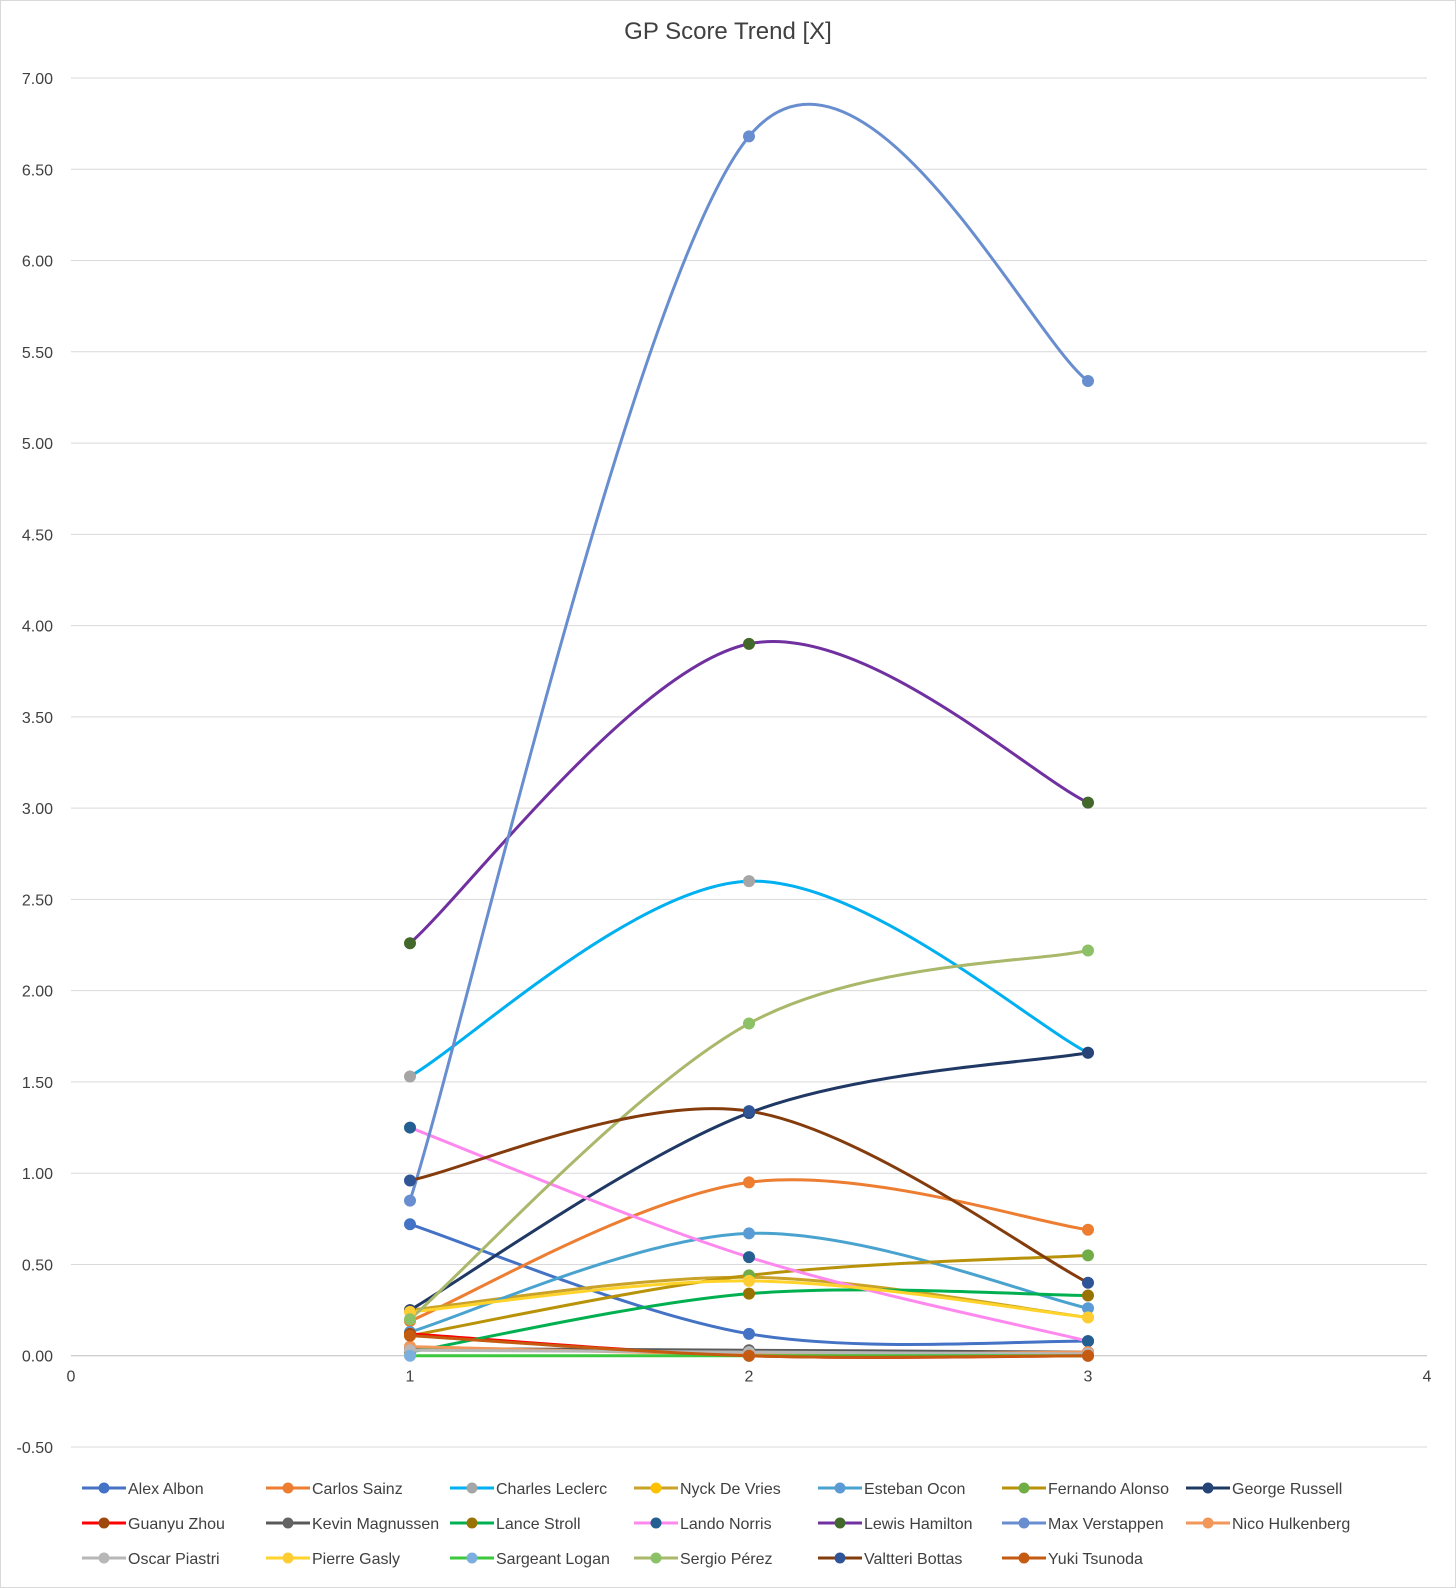 This screenshot has width=1456, height=1588. What do you see at coordinates (334, 1489) in the screenshot?
I see `legend-item: Carlos Sainz` at bounding box center [334, 1489].